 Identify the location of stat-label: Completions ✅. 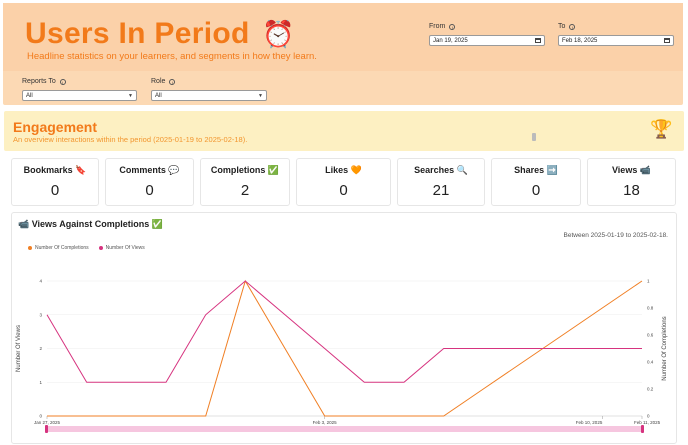
(245, 170).